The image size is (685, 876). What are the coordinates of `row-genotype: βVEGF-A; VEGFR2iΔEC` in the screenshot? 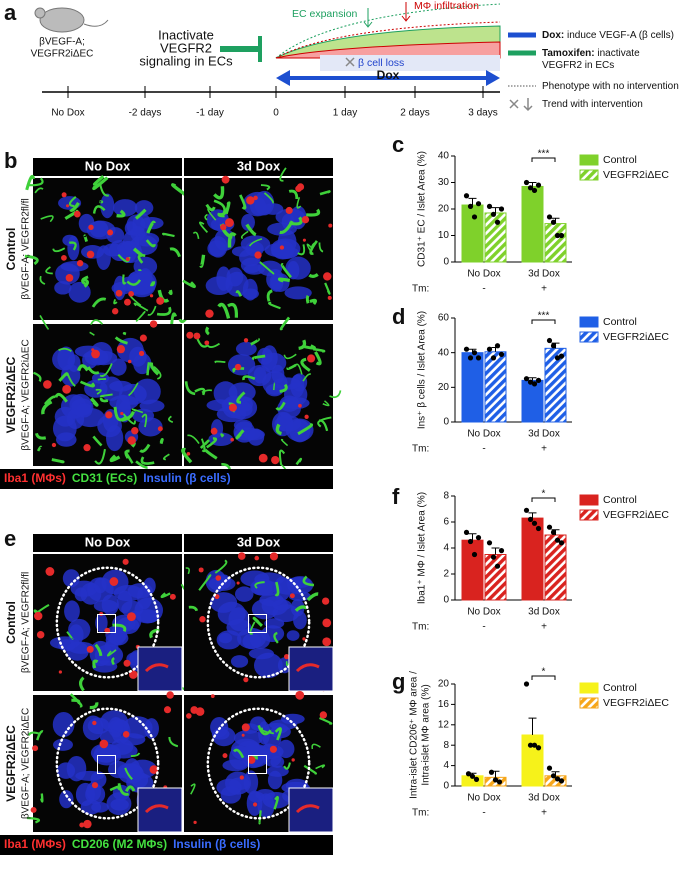 It's located at (26, 394).